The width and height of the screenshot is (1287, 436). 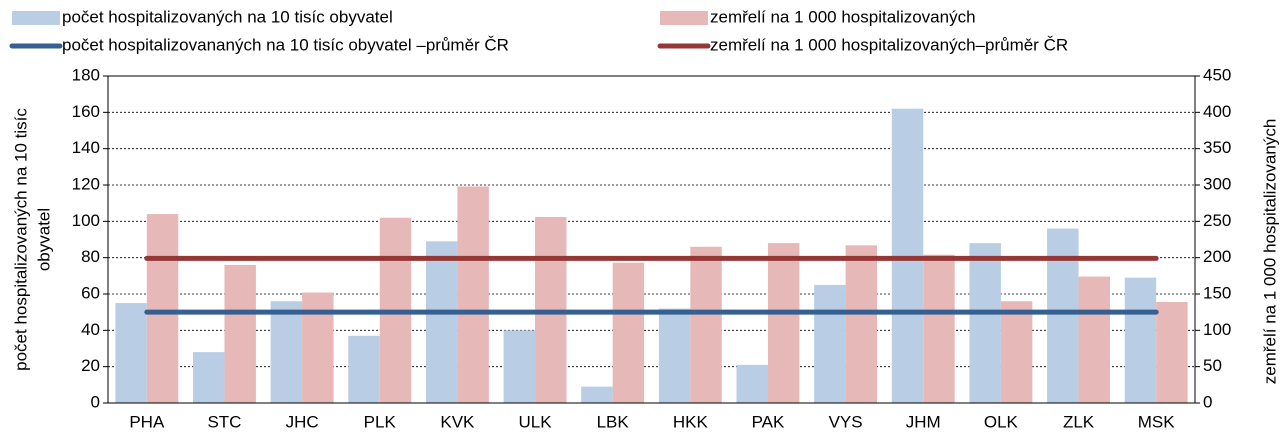 I want to click on y2-axis-label: zemřelí na 1 000 hospitalizovaných, so click(x=1269, y=252).